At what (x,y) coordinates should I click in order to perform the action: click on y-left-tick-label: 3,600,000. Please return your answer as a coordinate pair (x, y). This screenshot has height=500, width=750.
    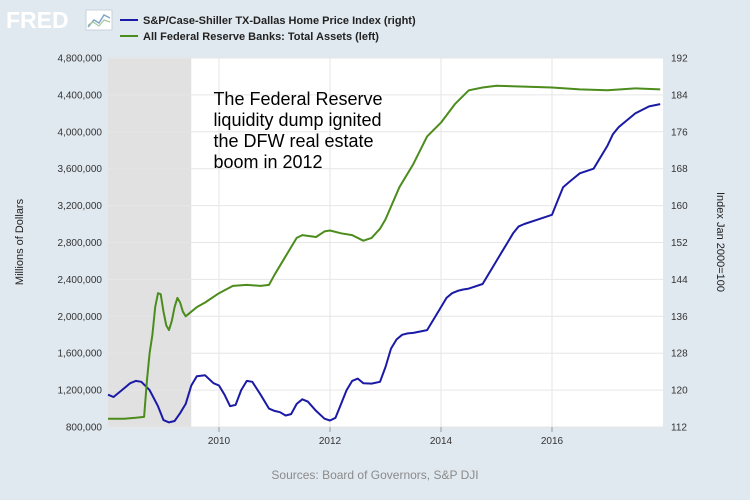
    Looking at the image, I should click on (80, 169).